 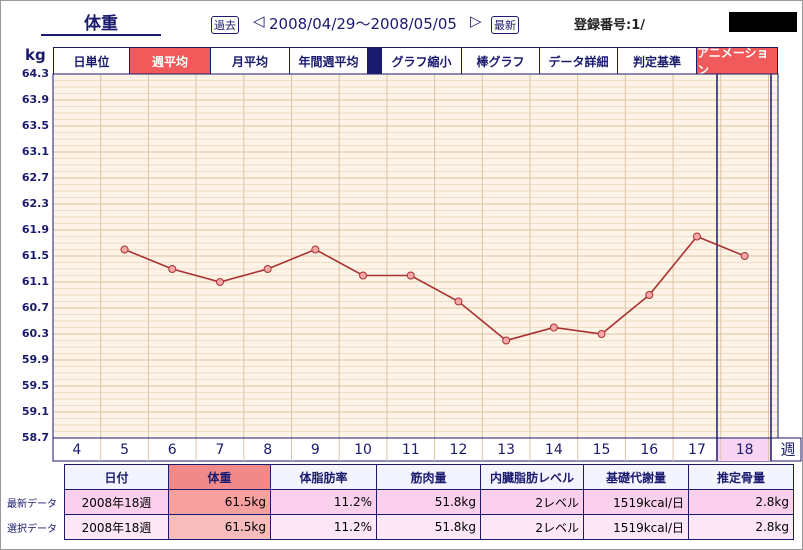 I want to click on column-header: 日付, so click(x=116, y=477).